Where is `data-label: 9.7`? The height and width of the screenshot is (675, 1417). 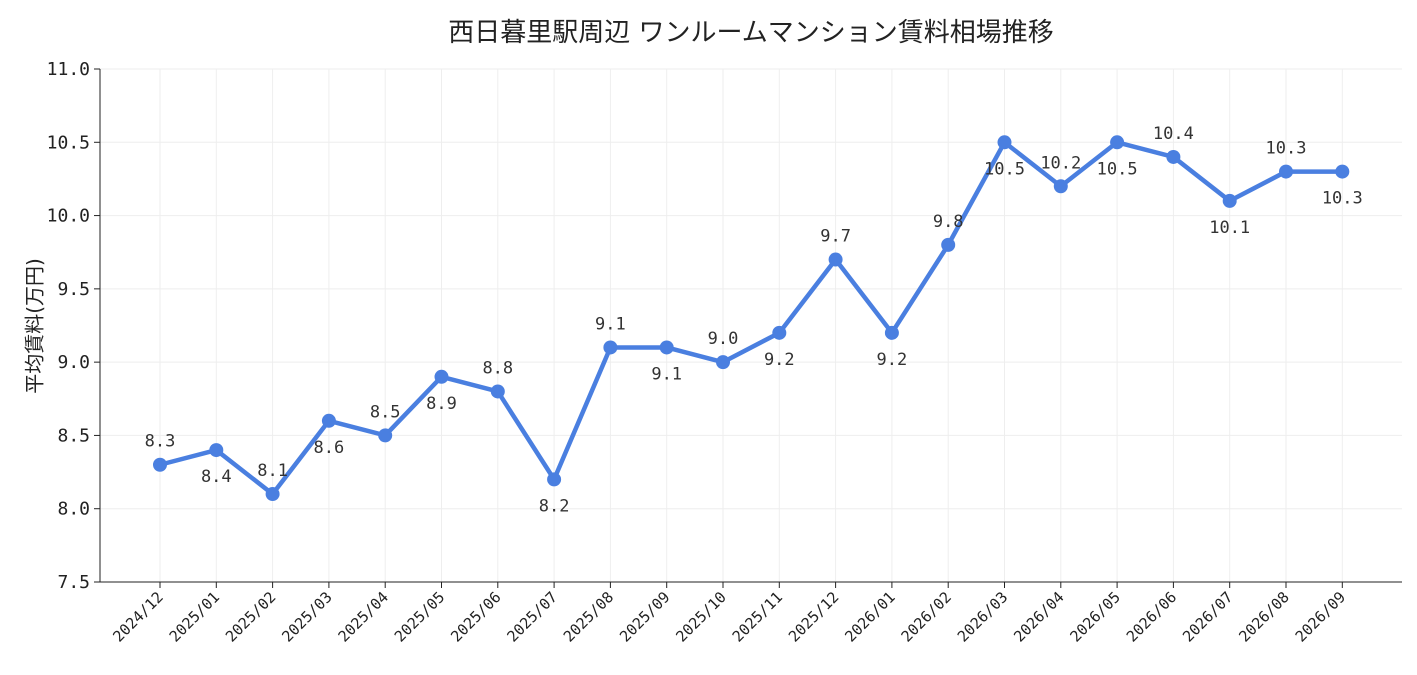 data-label: 9.7 is located at coordinates (835, 237).